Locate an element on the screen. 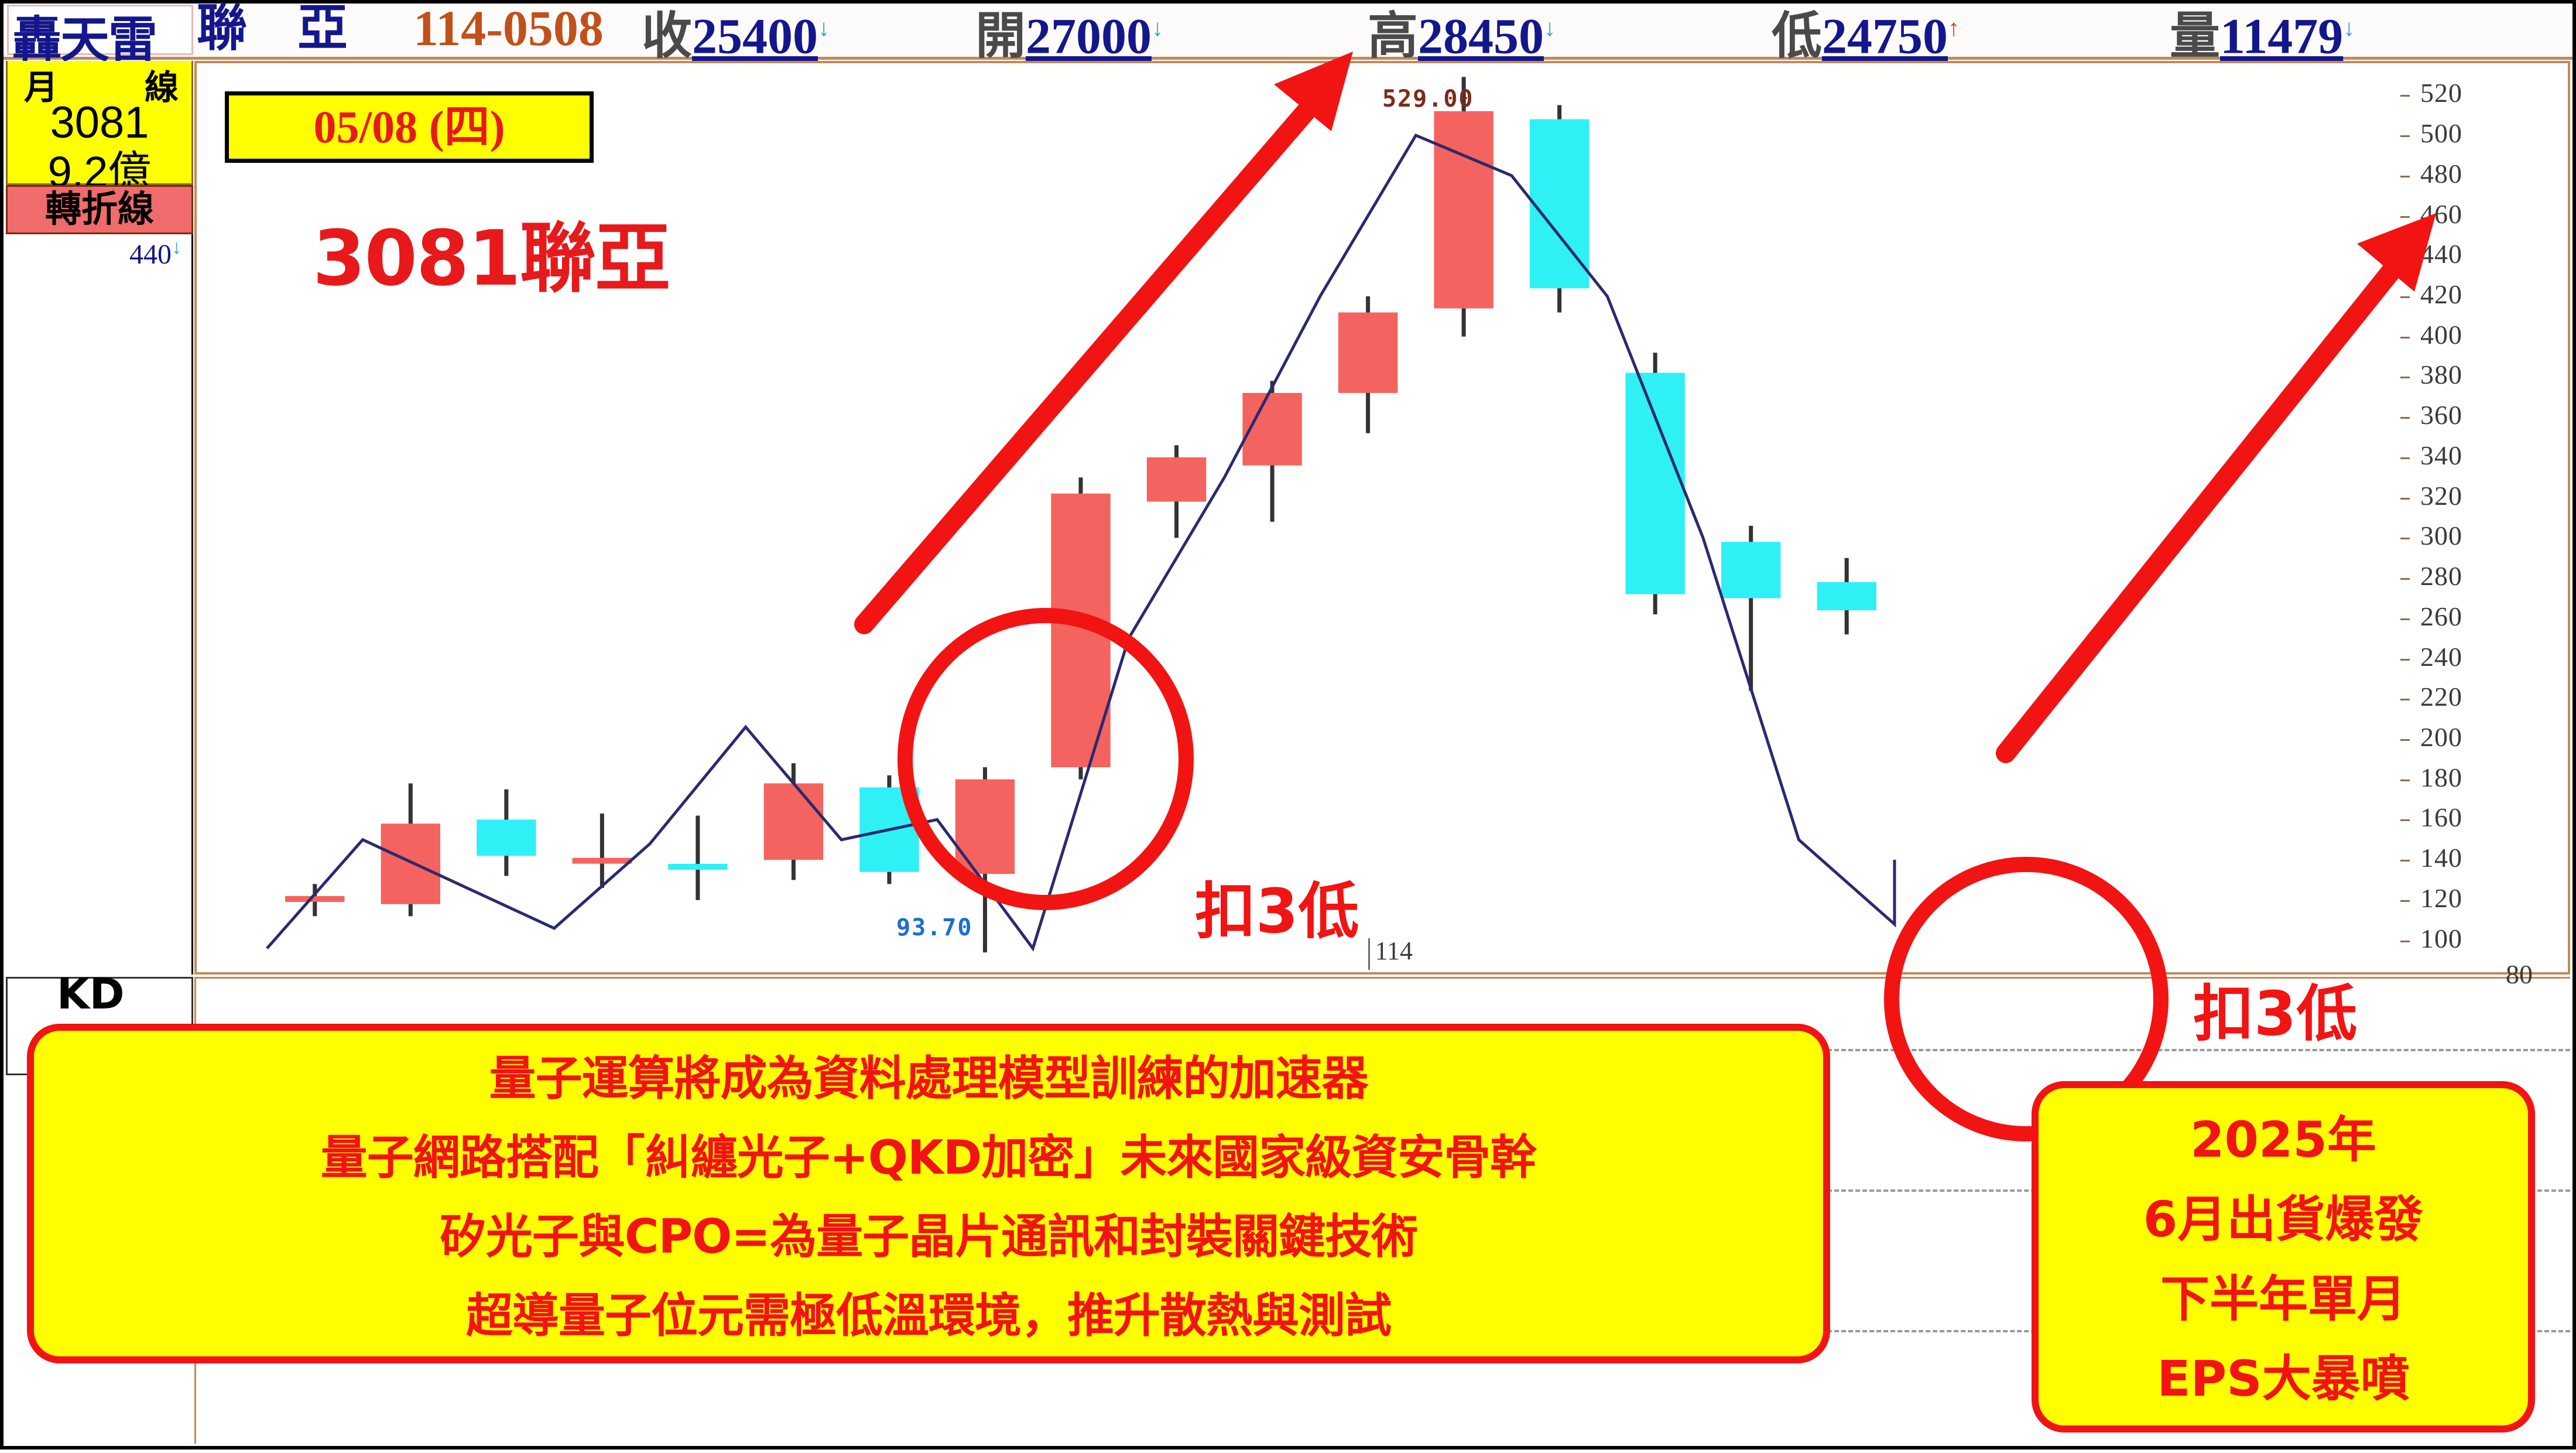 The height and width of the screenshot is (1453, 2576). y-tick-label: 480 is located at coordinates (2441, 174).